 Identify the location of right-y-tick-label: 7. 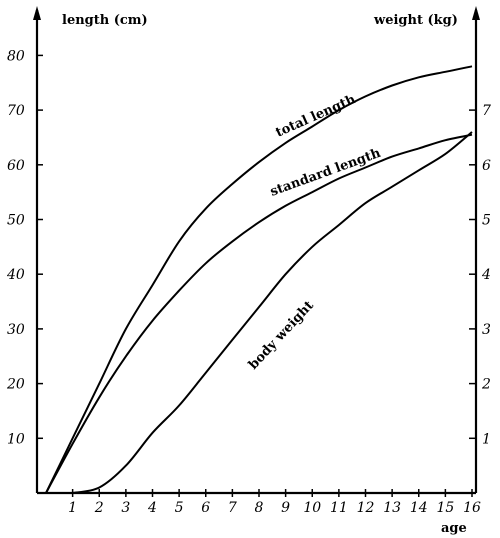
(486, 111).